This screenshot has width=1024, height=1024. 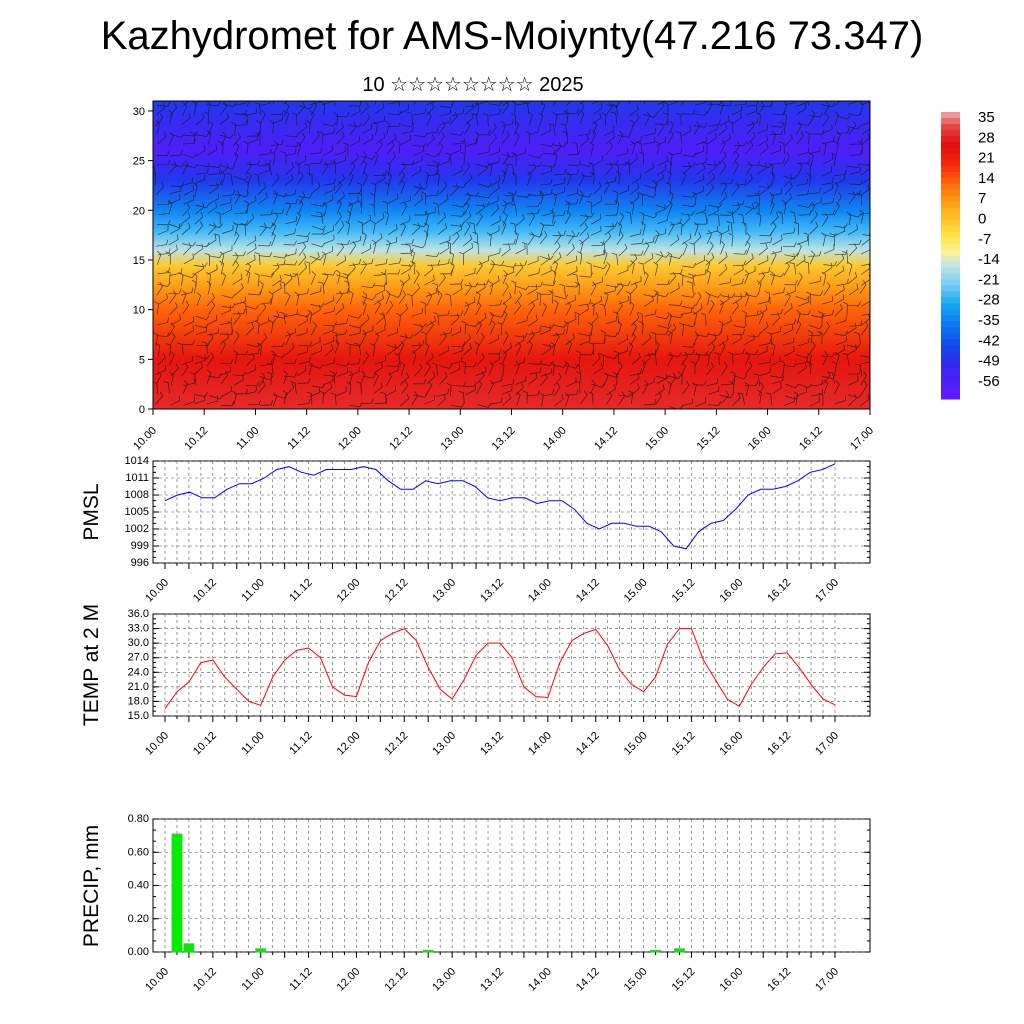 I want to click on y-tick-label: 27.0, so click(x=138, y=658).